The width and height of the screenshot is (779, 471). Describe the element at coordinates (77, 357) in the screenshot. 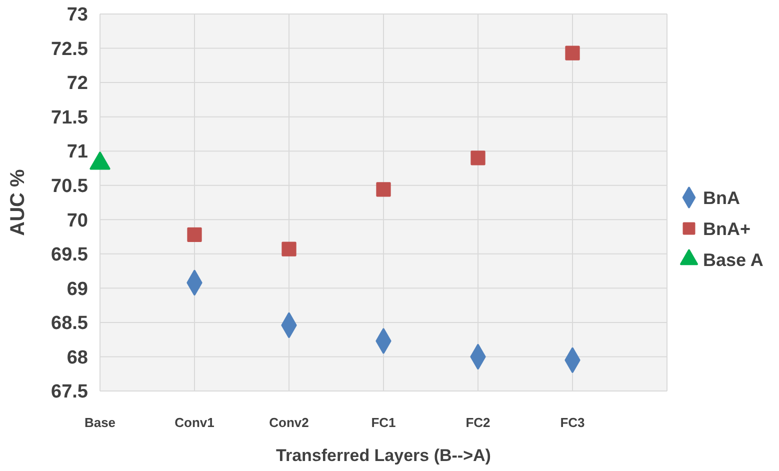

I see `y-tick-label: 68` at that location.